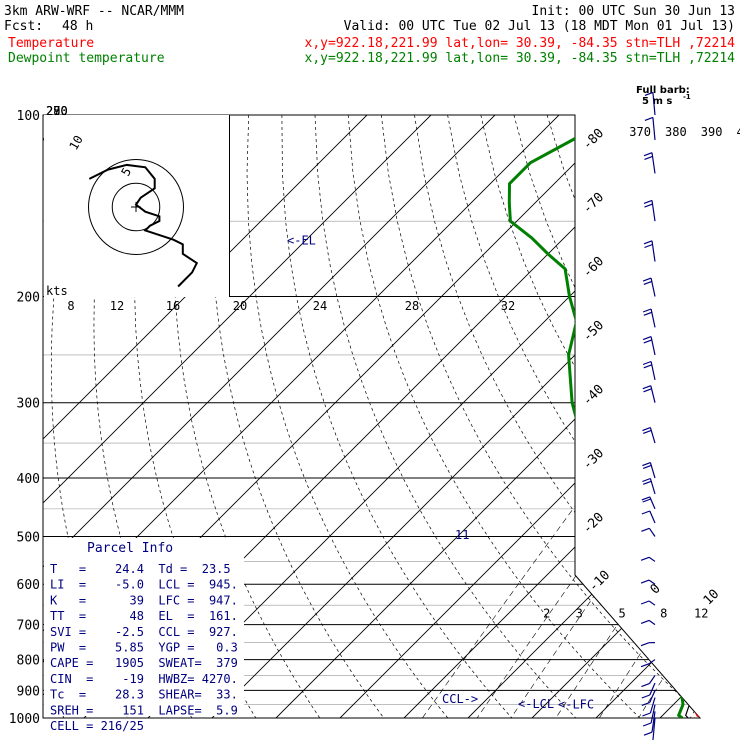  Describe the element at coordinates (144, 648) in the screenshot. I see `parcel-info-row: PW = 5.85 YGP = 0.3` at that location.